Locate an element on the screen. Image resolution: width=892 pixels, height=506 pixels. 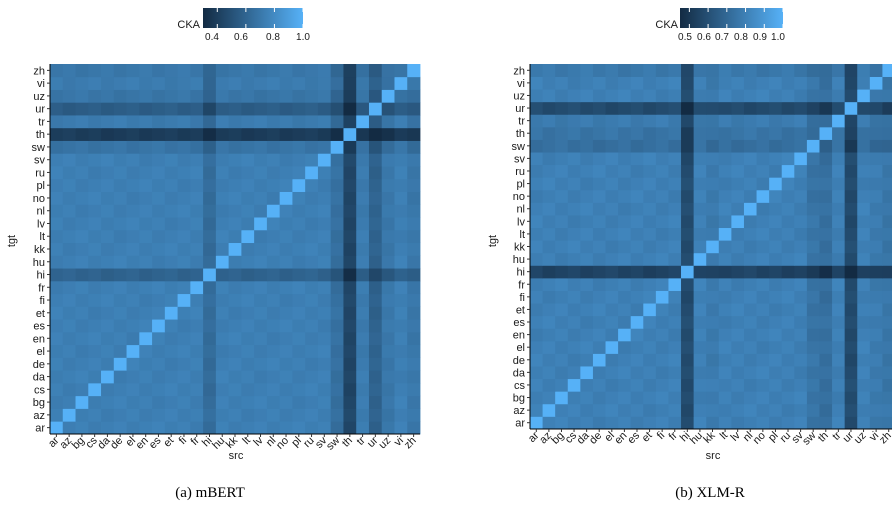
colorbar is located at coordinates (253, 18).